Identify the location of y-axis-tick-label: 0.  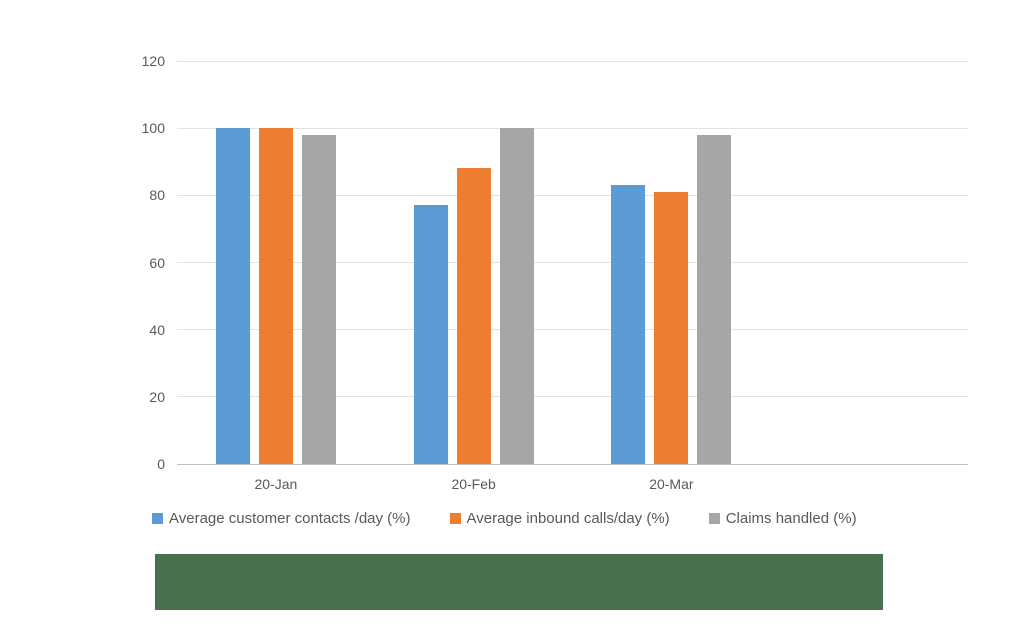
(161, 464).